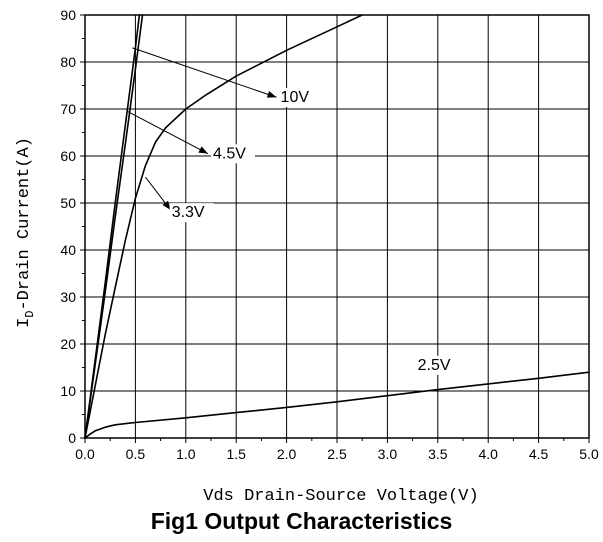  I want to click on x-tick-label: 2.5, so click(337, 454).